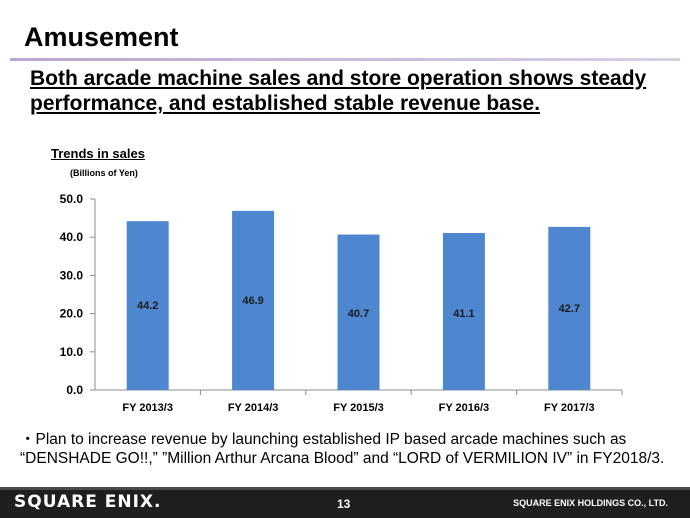 The height and width of the screenshot is (518, 690). Describe the element at coordinates (74, 390) in the screenshot. I see `y-tick-label: 0.0` at that location.